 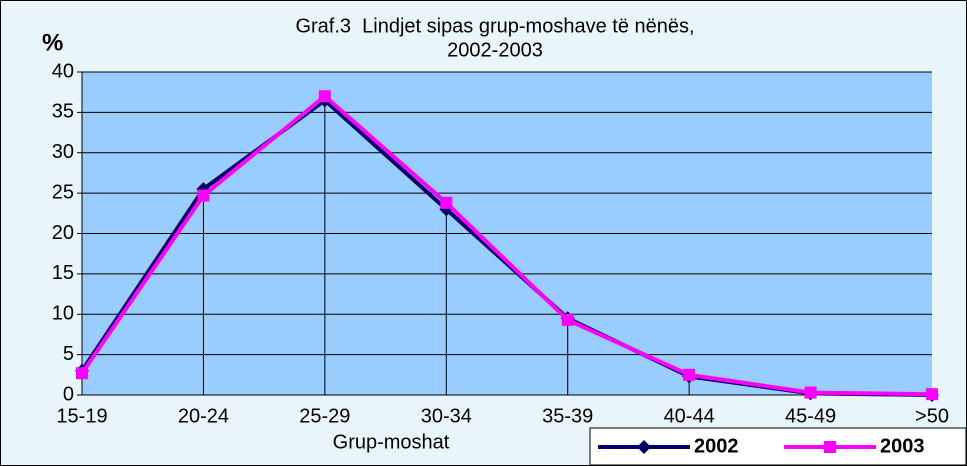 What do you see at coordinates (63, 314) in the screenshot?
I see `y-tick-label: 10` at bounding box center [63, 314].